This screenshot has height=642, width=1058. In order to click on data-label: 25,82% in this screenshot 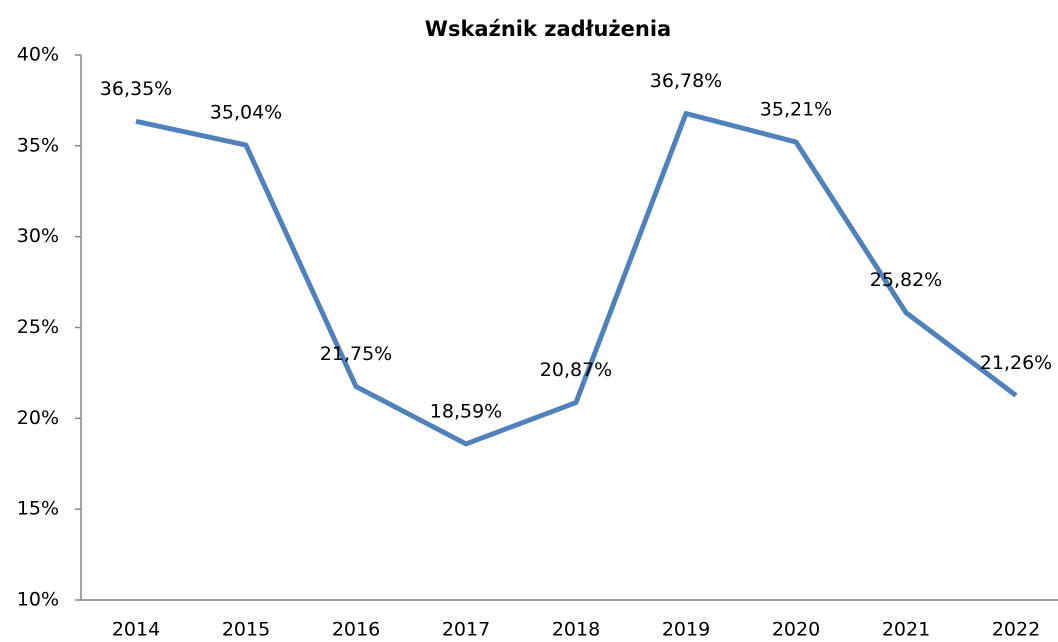, I will do `click(906, 280)`.